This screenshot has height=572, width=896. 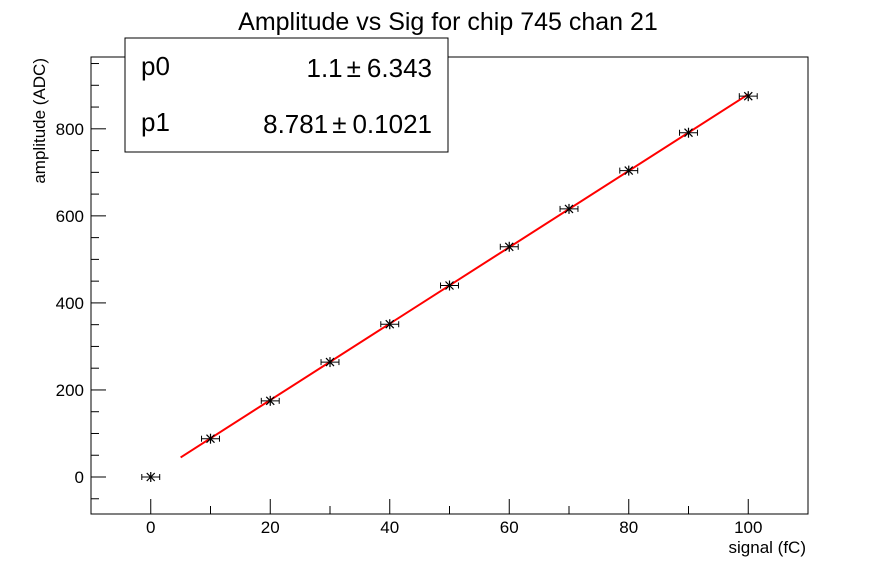 I want to click on x-axis-label: signal (fC), so click(x=767, y=547).